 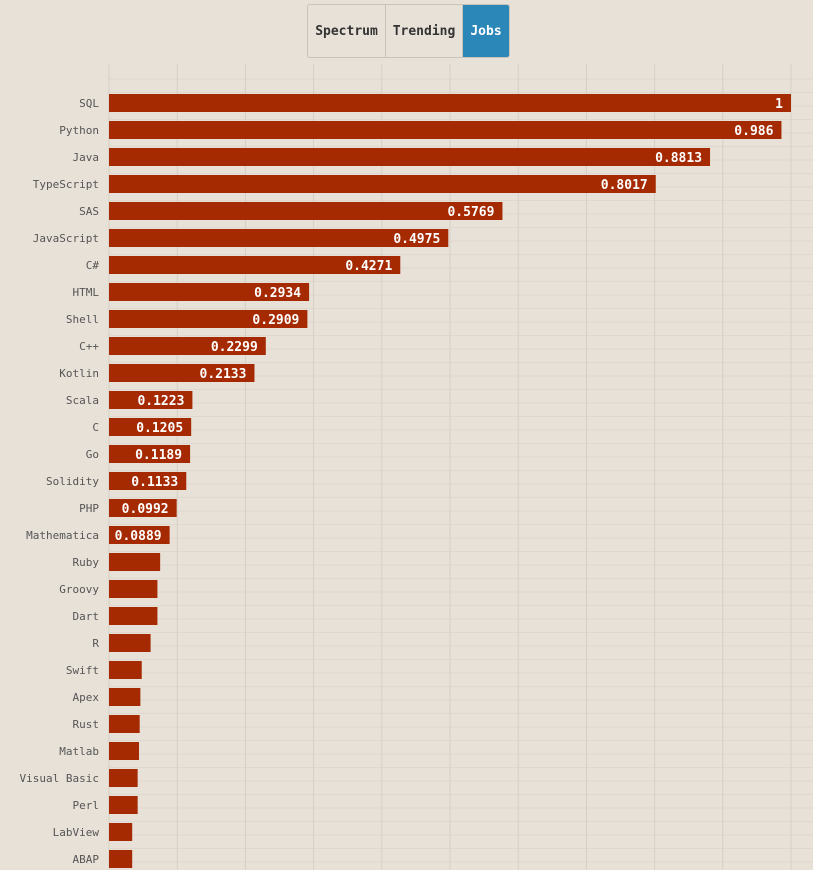 I want to click on category-label: Python, so click(x=79, y=130).